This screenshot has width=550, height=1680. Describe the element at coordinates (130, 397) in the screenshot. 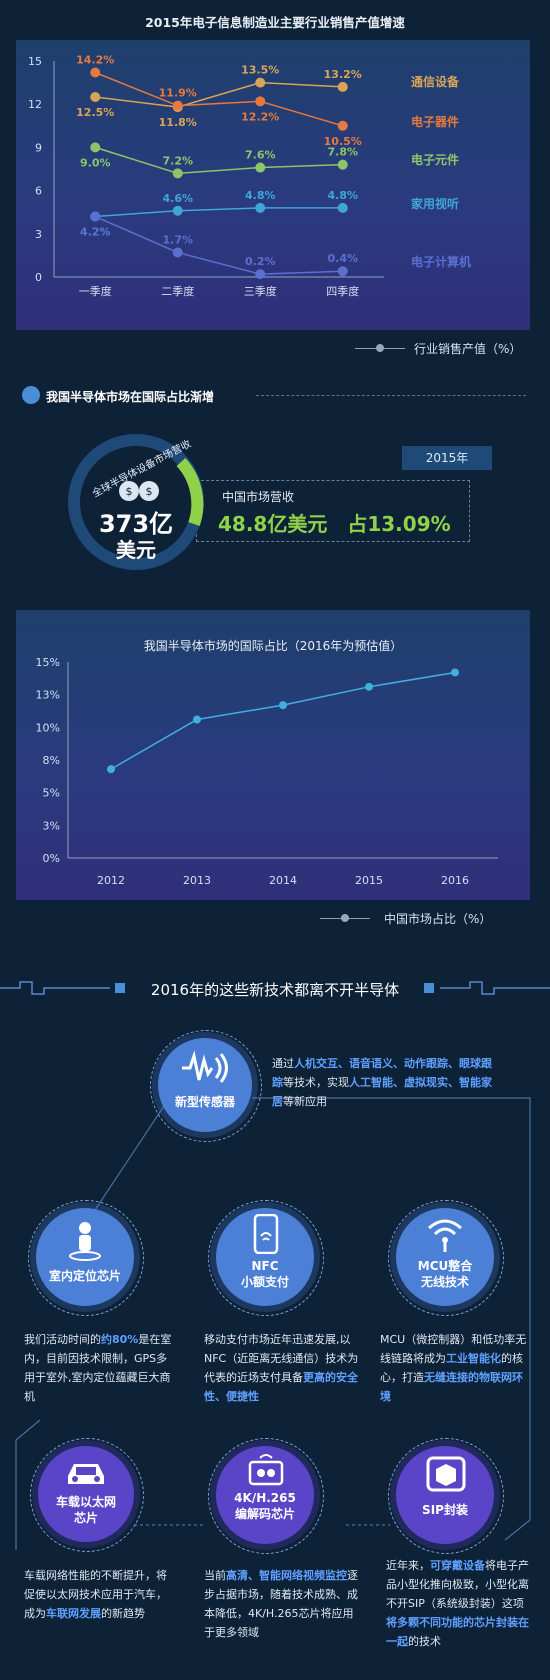

I see `section2-title: 我国半导体市场在国际占比渐增` at that location.